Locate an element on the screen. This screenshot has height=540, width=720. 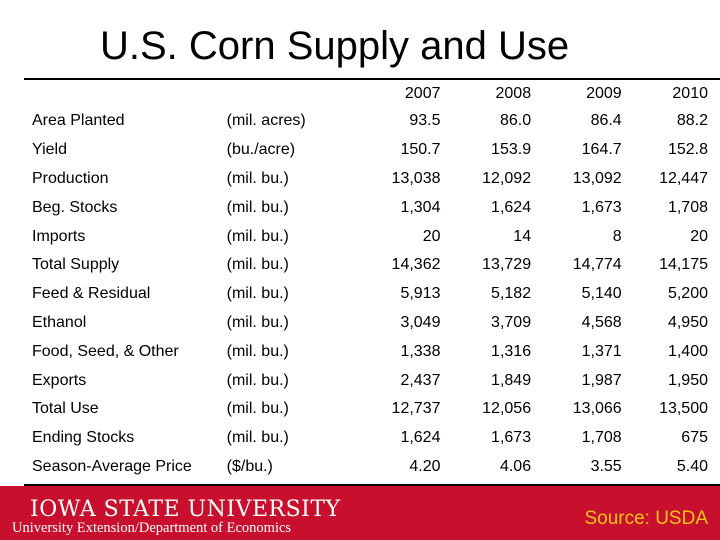
row-value: 1,338 is located at coordinates (420, 351).